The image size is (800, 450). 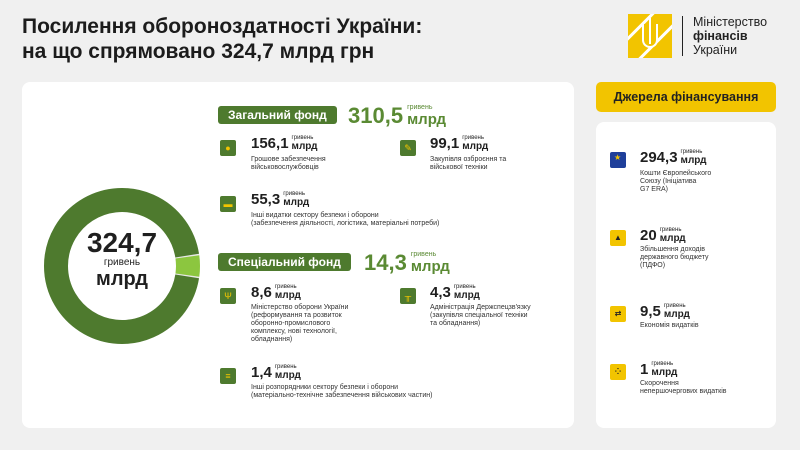 I want to click on special-item-1-amount: 8,6 гривень млрд, so click(x=276, y=292).